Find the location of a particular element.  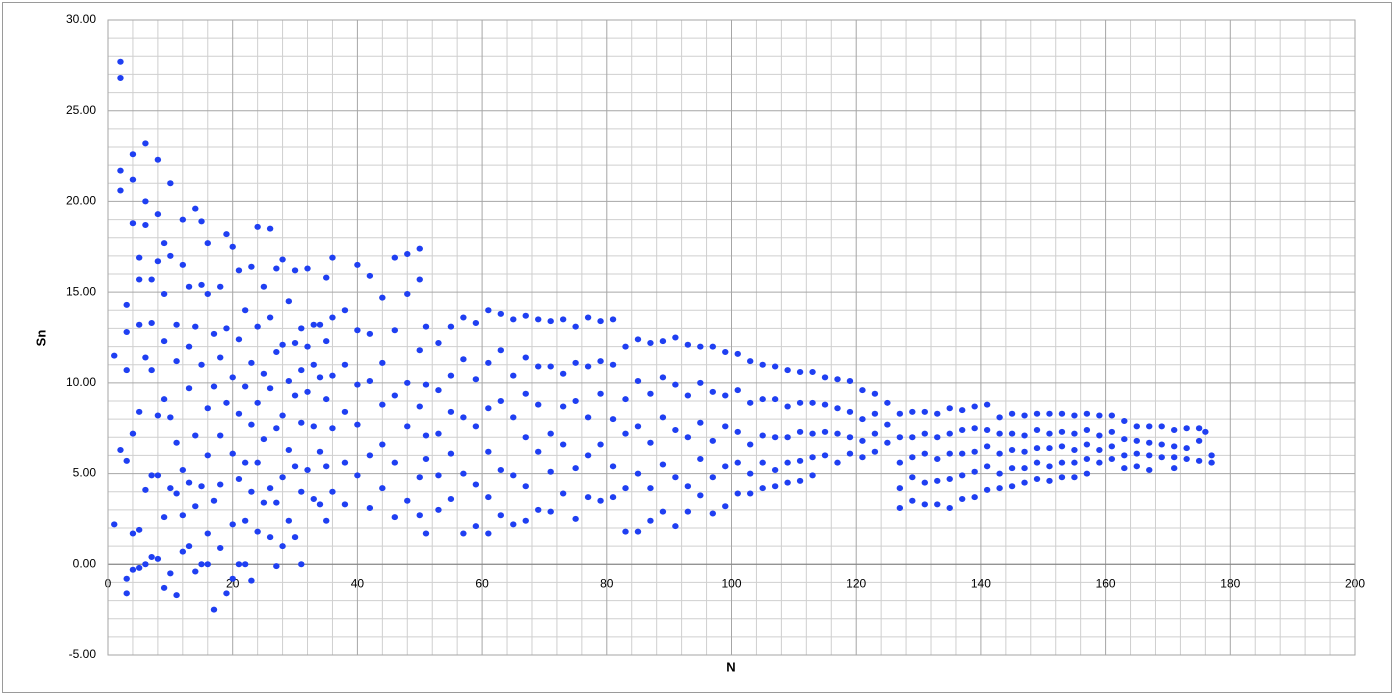

x-tick-label: 120 is located at coordinates (856, 583).